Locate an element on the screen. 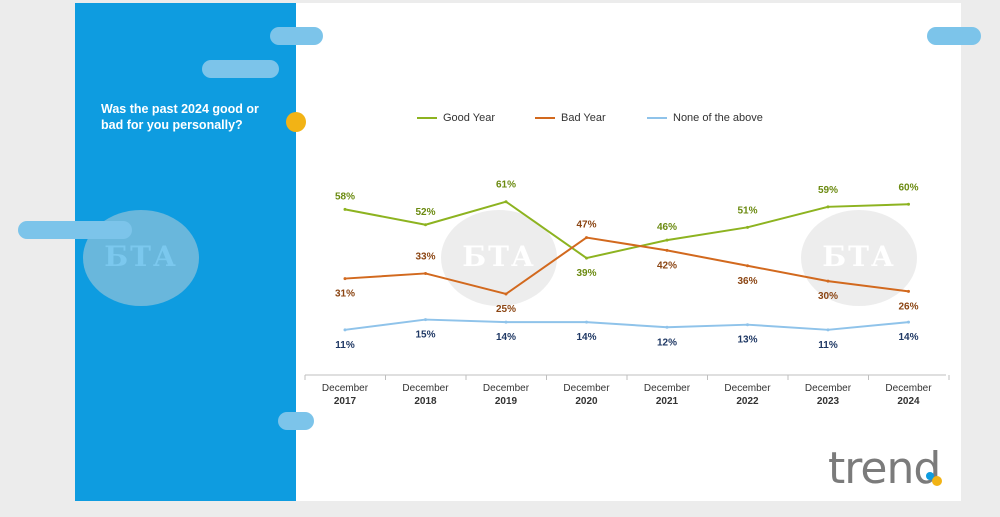 Image resolution: width=1000 pixels, height=517 pixels. legend-label-none: None of the above is located at coordinates (718, 118).